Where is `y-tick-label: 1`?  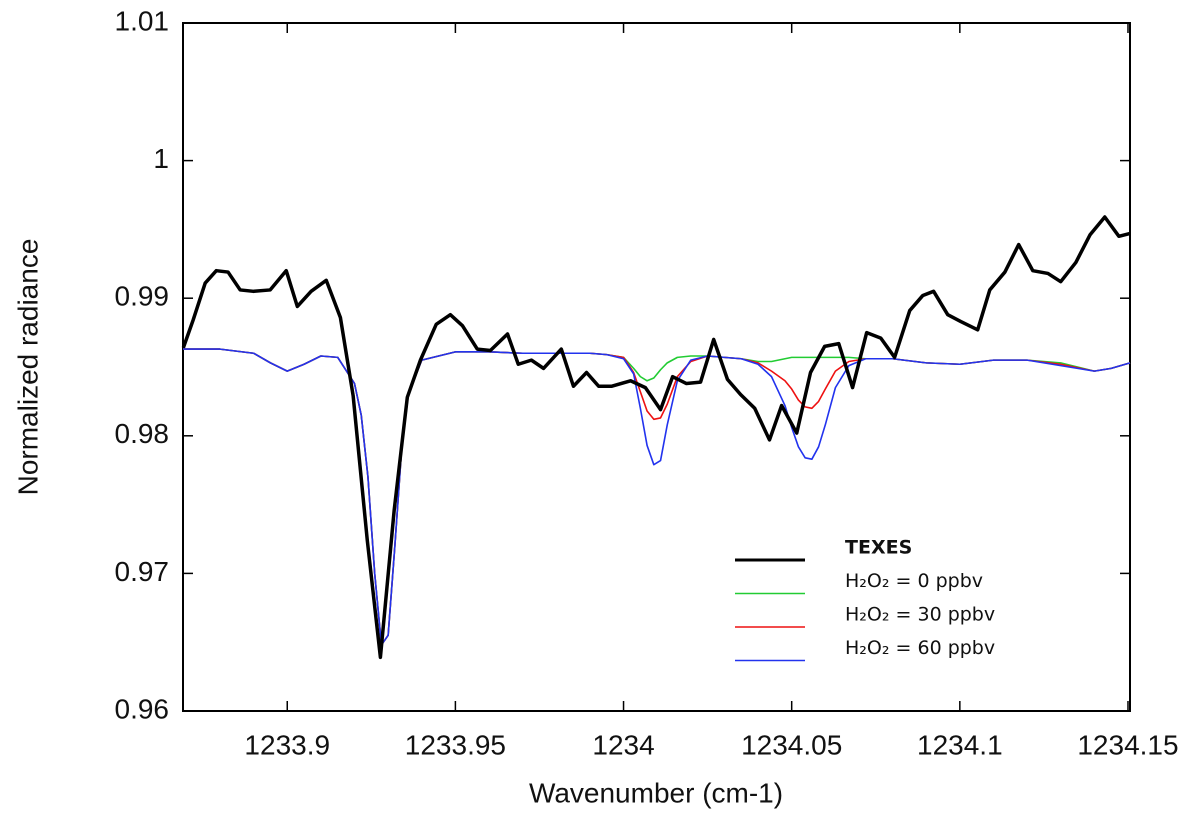 y-tick-label: 1 is located at coordinates (161, 158).